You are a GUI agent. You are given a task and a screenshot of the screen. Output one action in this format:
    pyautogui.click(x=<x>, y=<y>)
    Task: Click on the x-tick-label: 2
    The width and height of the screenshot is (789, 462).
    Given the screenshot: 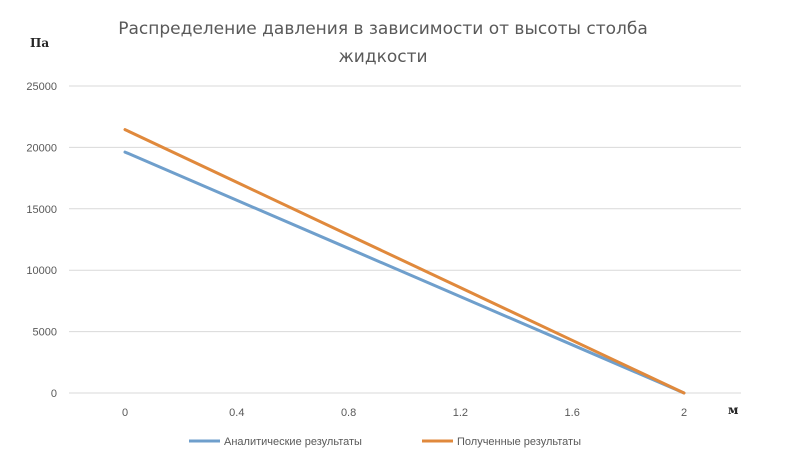 What is the action you would take?
    pyautogui.click(x=684, y=413)
    